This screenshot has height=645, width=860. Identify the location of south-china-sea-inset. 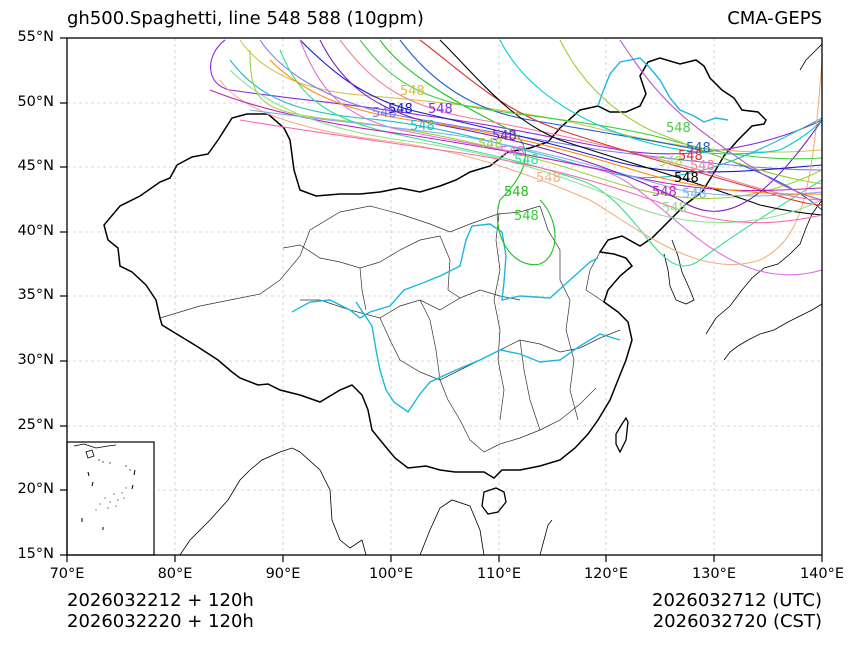
(110, 498).